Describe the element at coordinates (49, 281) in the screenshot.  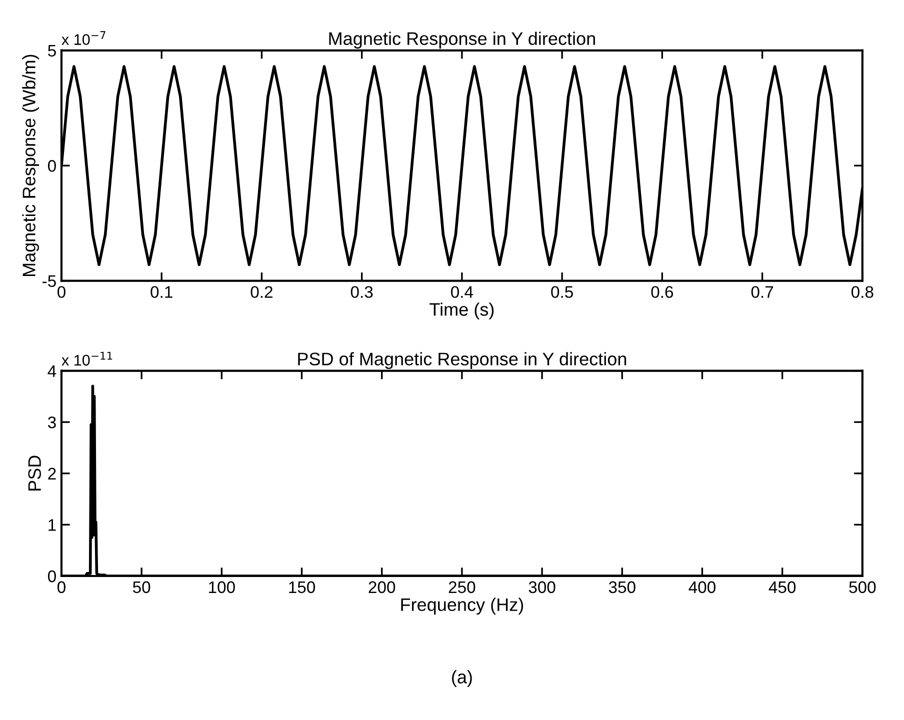
I see `y-tick-label: -5` at that location.